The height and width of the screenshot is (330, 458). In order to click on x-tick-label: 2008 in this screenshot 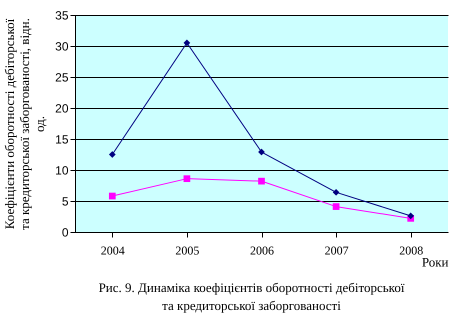, I will do `click(411, 251)`.